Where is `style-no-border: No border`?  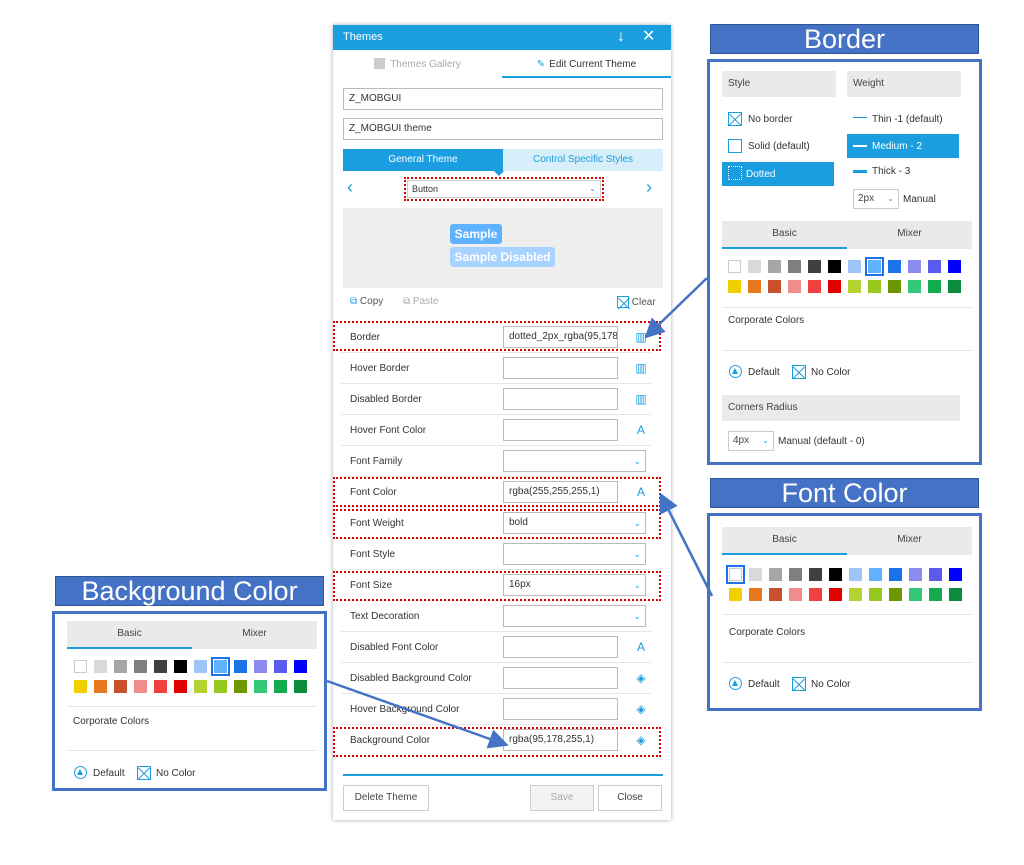 style-no-border: No border is located at coordinates (770, 119).